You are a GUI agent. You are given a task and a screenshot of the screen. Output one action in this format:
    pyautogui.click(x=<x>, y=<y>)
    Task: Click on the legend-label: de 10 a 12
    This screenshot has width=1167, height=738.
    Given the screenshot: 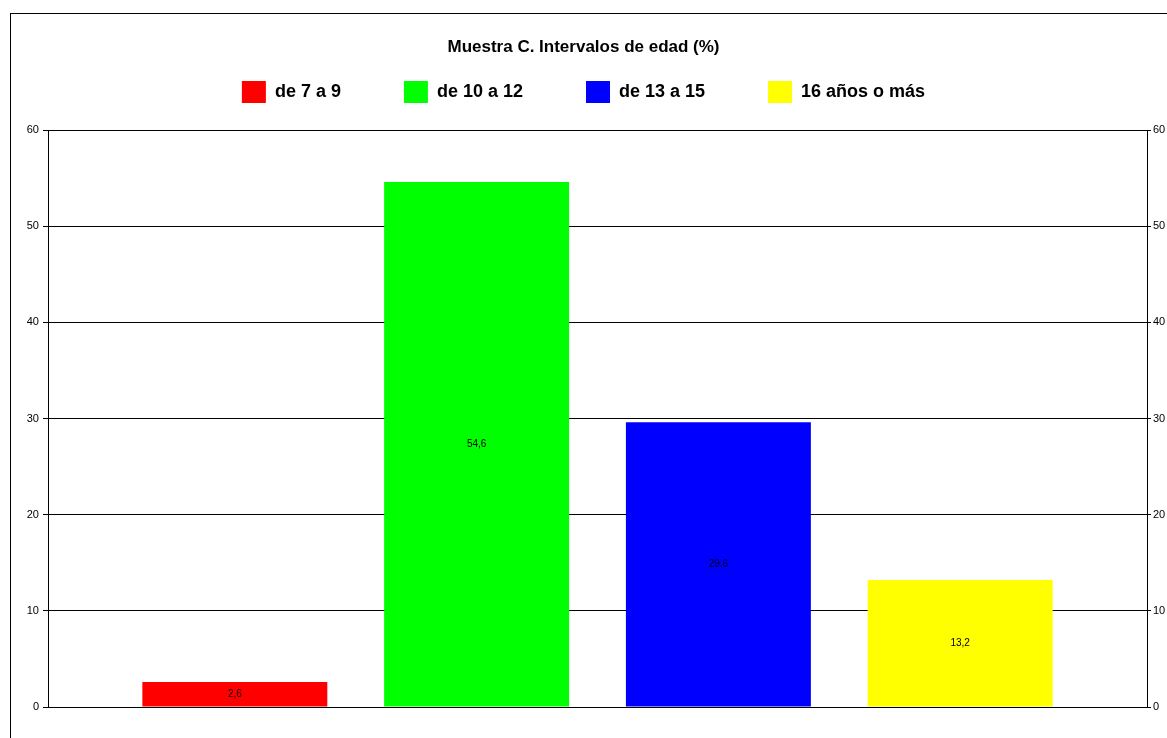 What is the action you would take?
    pyautogui.click(x=479, y=90)
    